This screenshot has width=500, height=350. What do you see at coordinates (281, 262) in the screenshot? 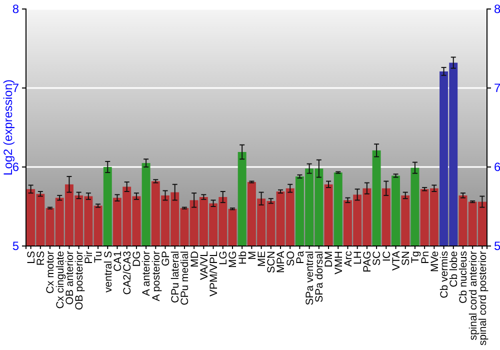
I see `x-tick-label: MPA` at bounding box center [281, 262].